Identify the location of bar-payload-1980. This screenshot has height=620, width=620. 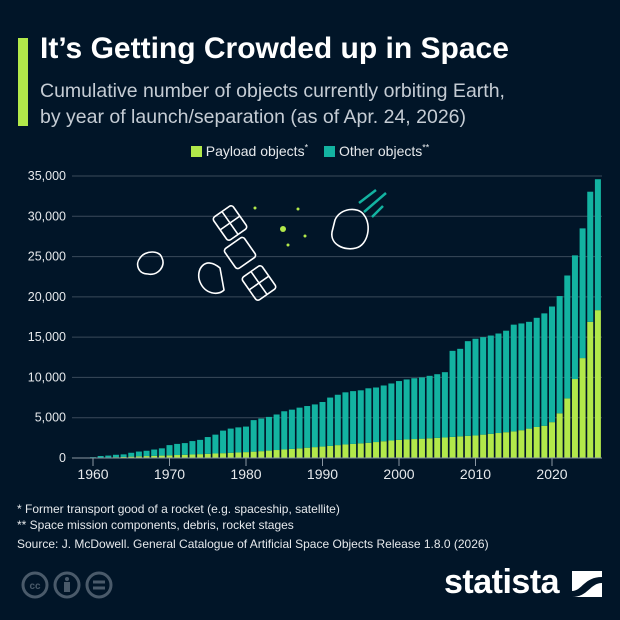
(246, 455).